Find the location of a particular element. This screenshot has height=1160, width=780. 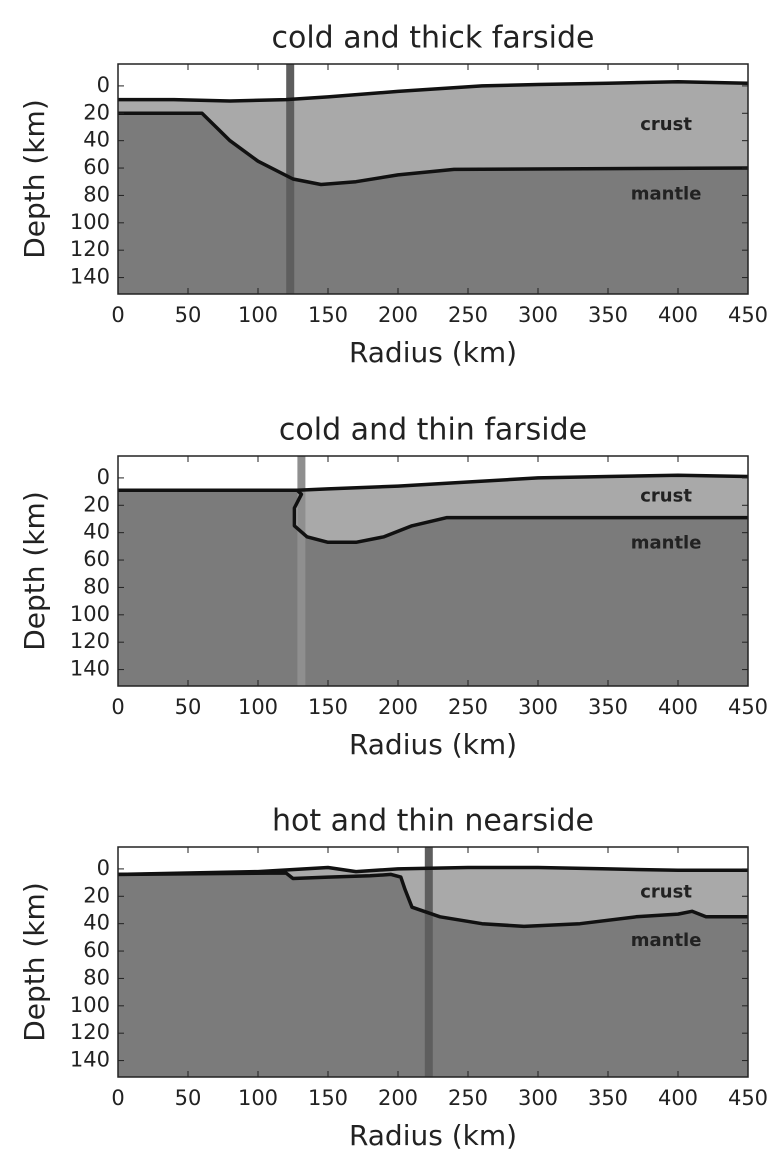

chart-title: hot and thin nearside is located at coordinates (433, 821).